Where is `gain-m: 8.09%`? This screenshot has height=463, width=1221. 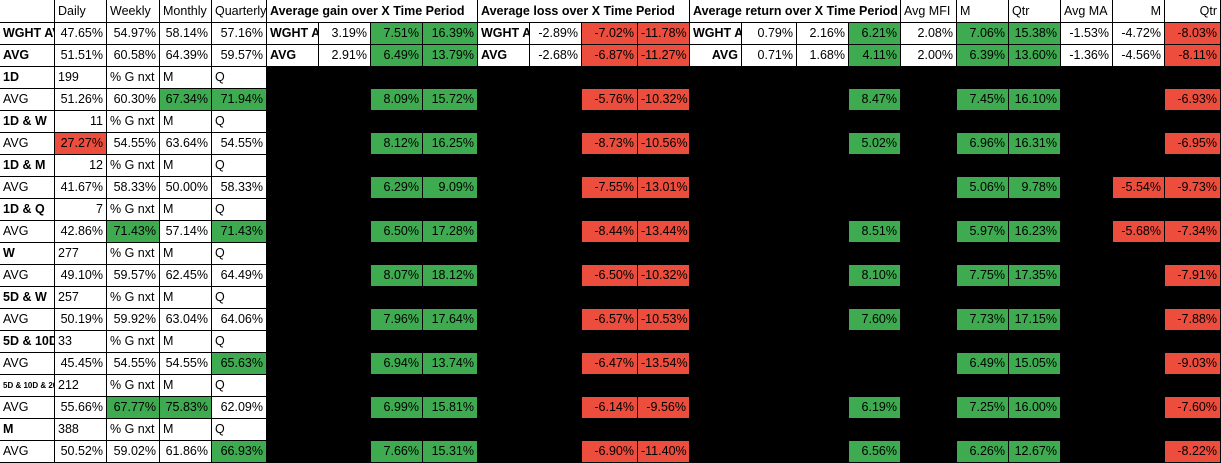 gain-m: 8.09% is located at coordinates (397, 100).